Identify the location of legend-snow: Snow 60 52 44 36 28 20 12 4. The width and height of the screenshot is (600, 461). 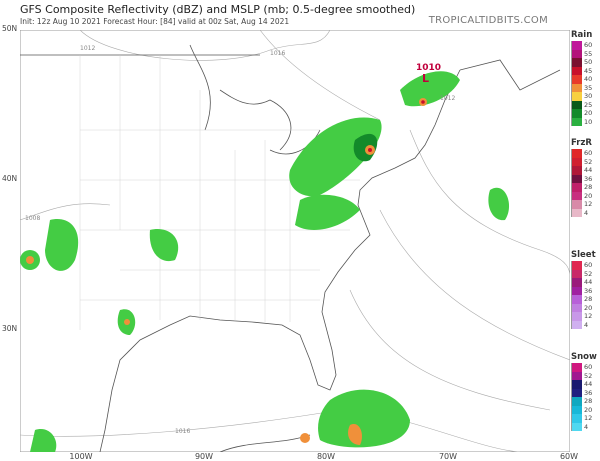
(585, 391).